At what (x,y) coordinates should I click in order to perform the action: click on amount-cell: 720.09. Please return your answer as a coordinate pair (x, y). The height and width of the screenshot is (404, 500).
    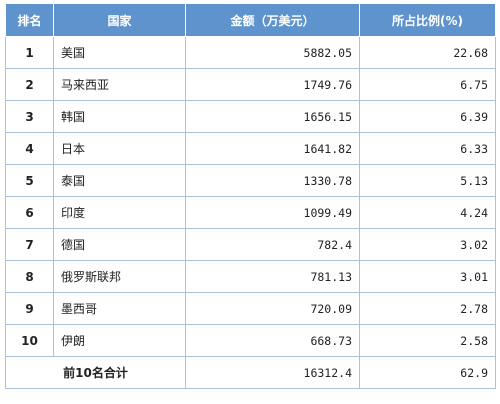
    Looking at the image, I should click on (272, 308).